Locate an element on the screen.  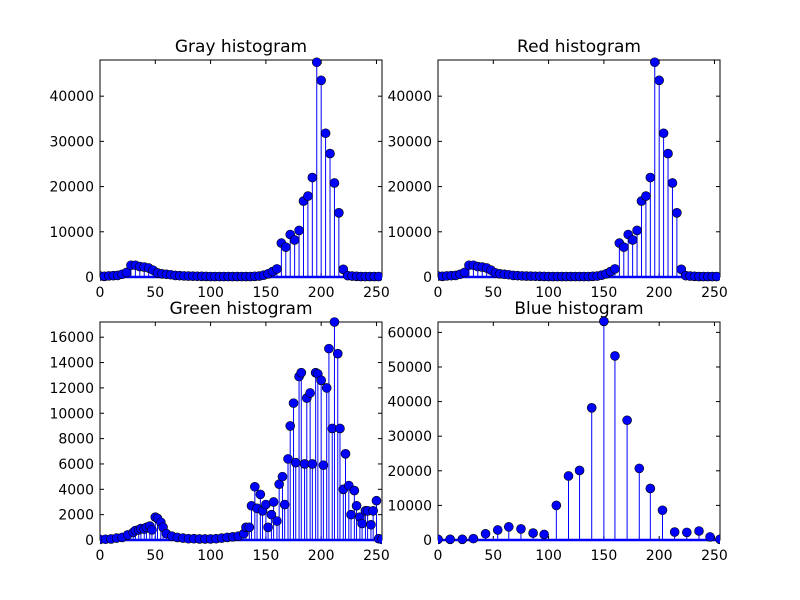
chart-title: Red histogram is located at coordinates (579, 47).